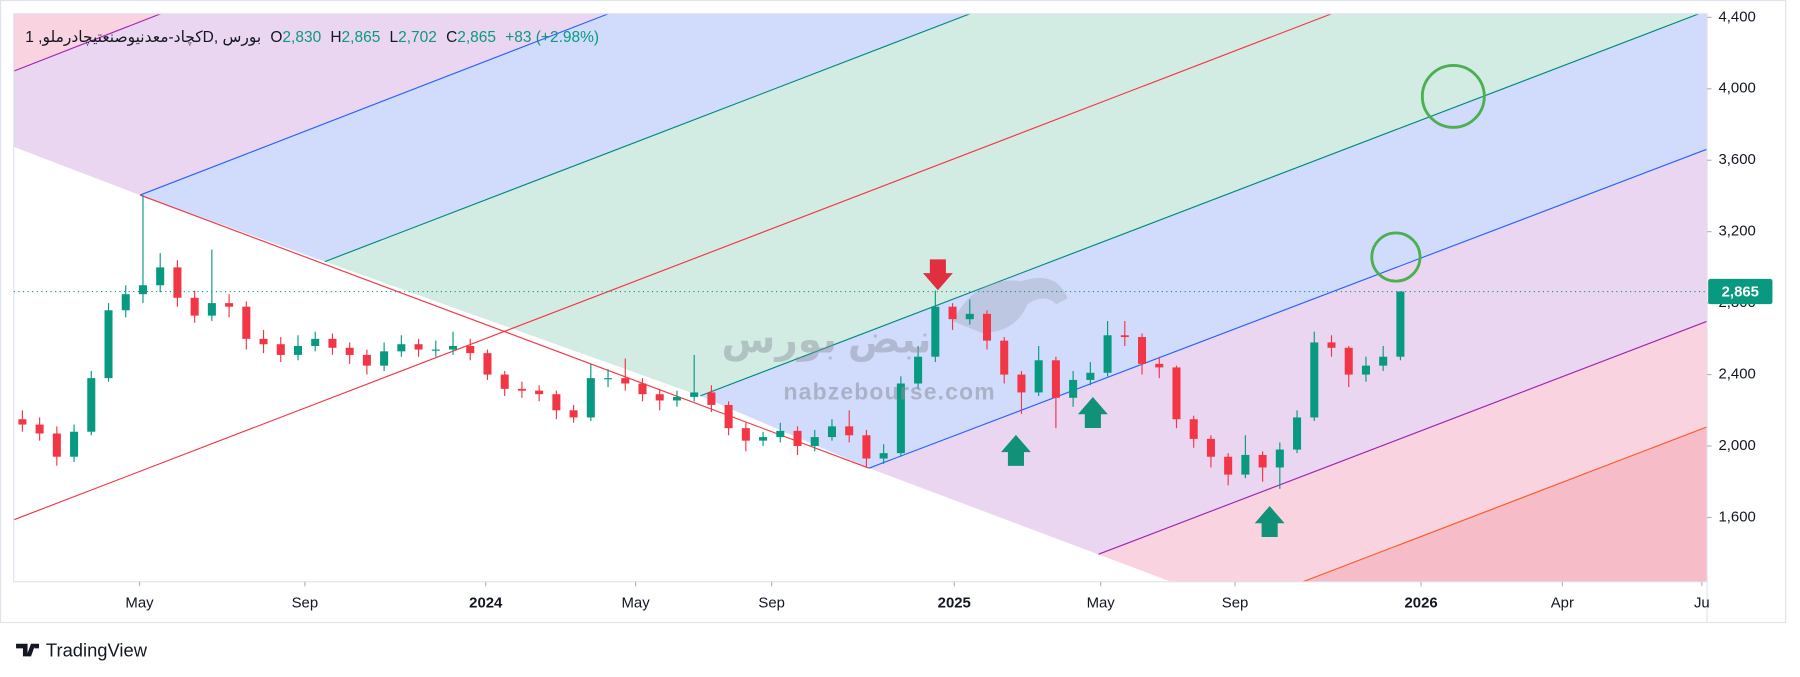  What do you see at coordinates (417, 37) in the screenshot?
I see `ohlc-value: 2,702` at bounding box center [417, 37].